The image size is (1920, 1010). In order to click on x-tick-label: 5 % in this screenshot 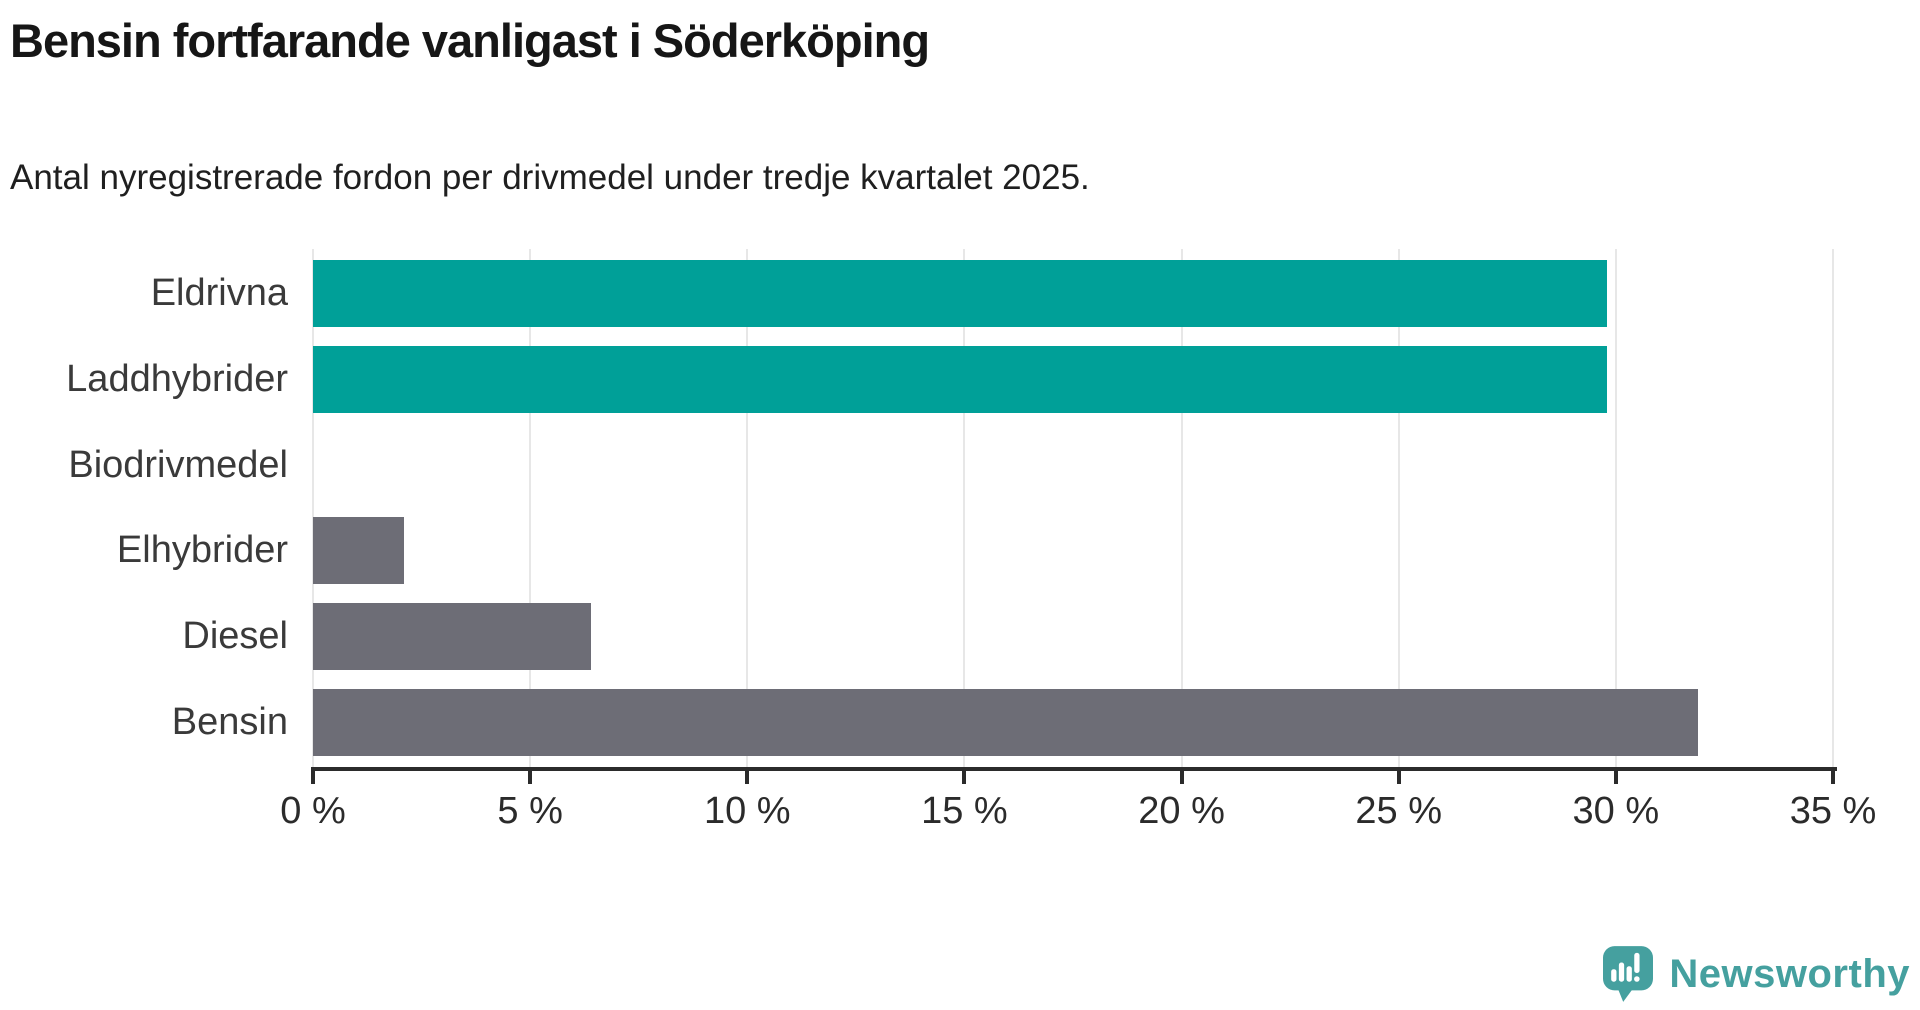, I will do `click(530, 811)`.